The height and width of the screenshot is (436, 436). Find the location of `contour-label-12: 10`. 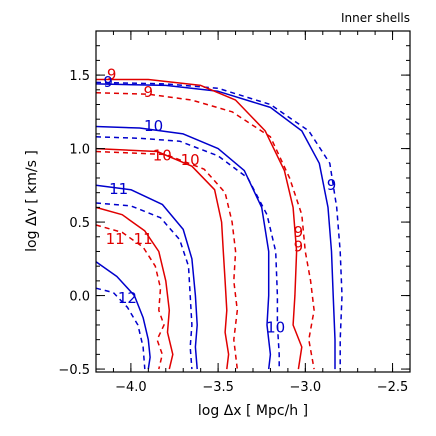

contour-label-12: 10 is located at coordinates (275, 327).